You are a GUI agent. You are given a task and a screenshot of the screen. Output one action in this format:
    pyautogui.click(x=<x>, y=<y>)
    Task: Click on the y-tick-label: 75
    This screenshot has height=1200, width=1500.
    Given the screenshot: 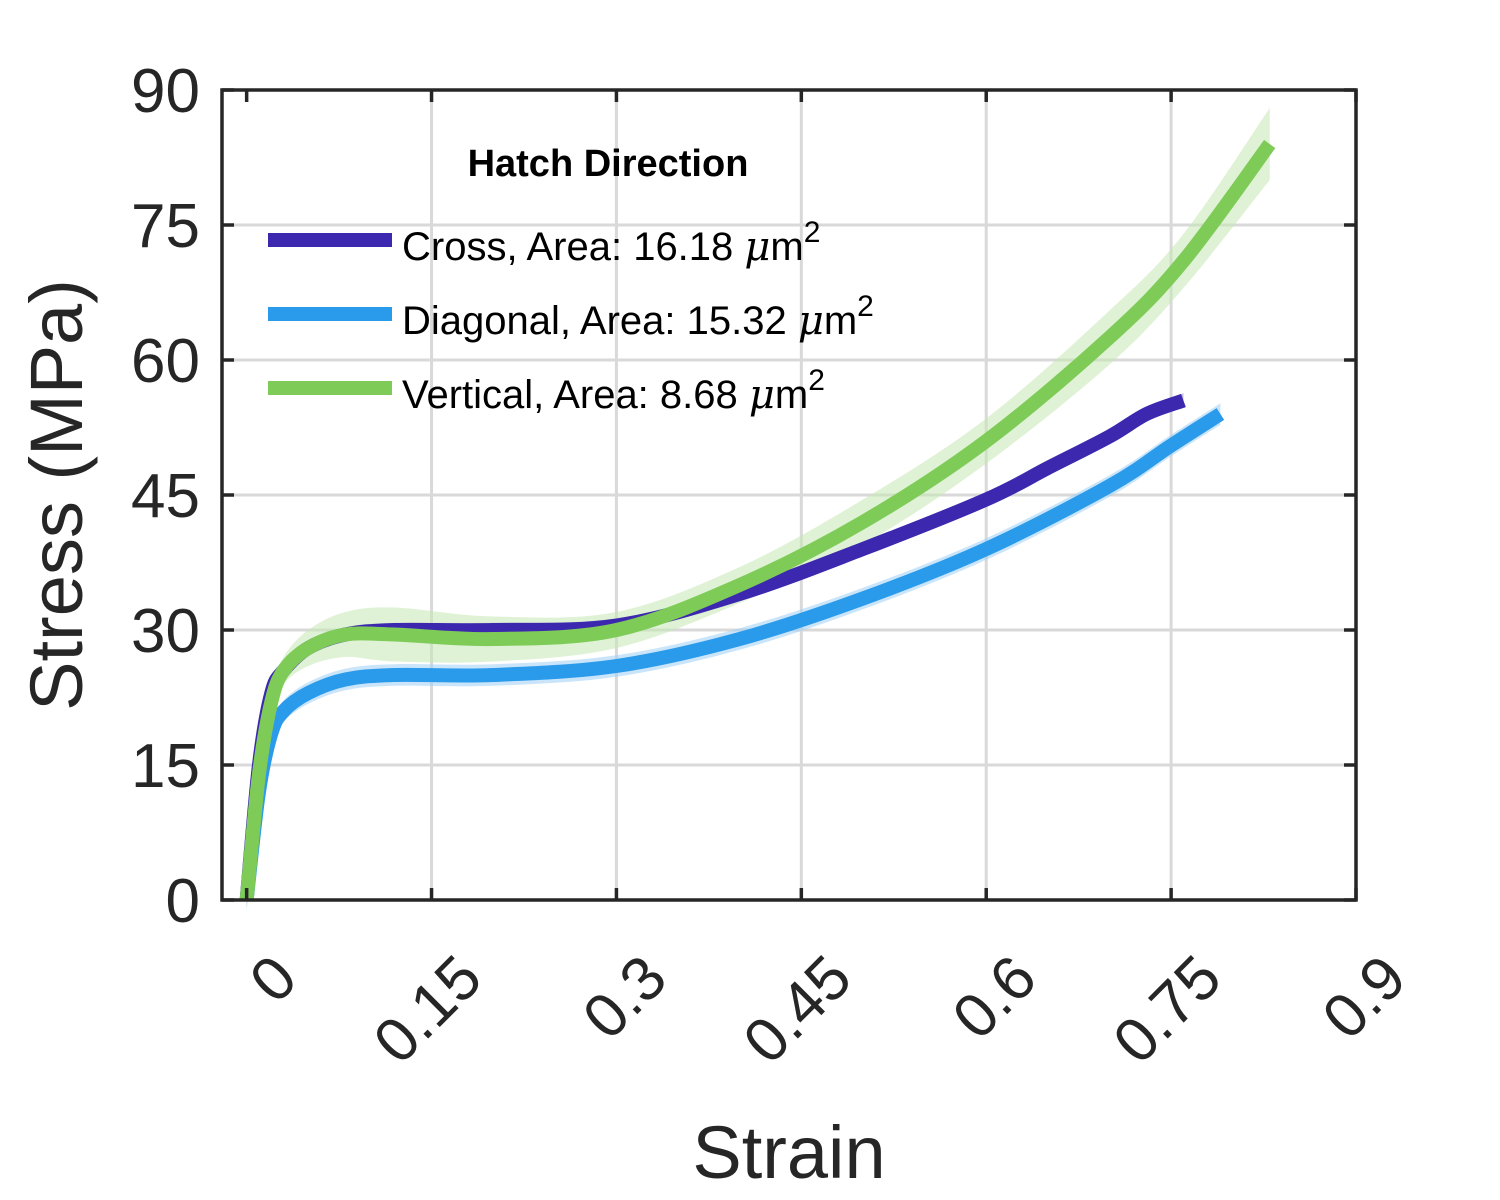 What is the action you would take?
    pyautogui.click(x=165, y=226)
    